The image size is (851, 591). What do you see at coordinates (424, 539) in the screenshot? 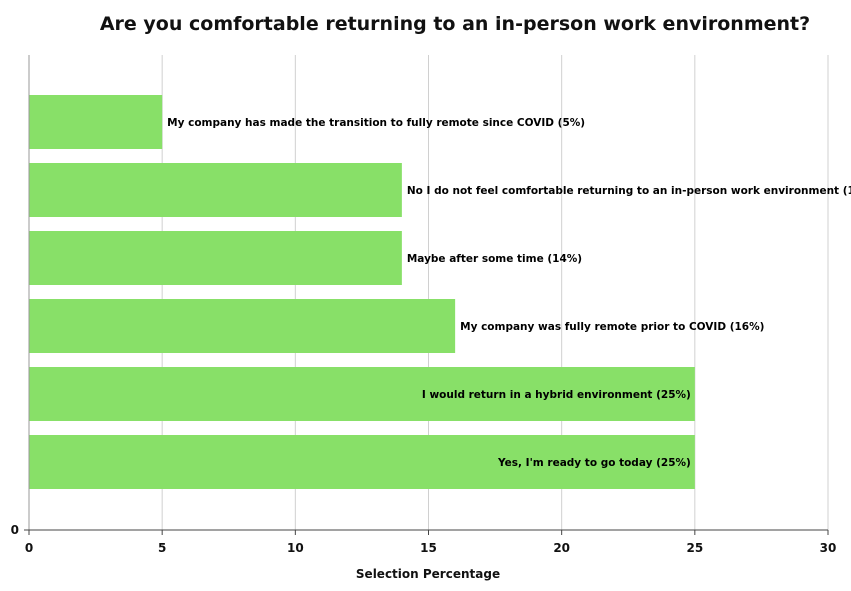
I see `x-axis-ticks: 0 5 10 15 20 25 30 0` at bounding box center [424, 539].